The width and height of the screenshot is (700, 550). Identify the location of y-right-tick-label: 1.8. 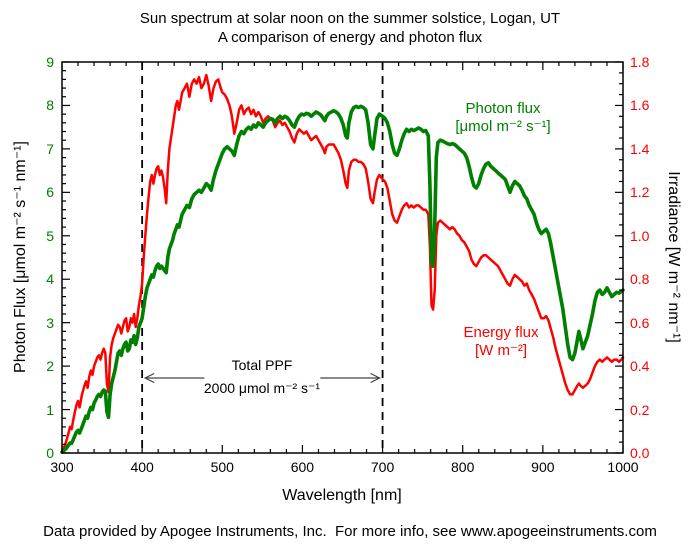
(640, 62).